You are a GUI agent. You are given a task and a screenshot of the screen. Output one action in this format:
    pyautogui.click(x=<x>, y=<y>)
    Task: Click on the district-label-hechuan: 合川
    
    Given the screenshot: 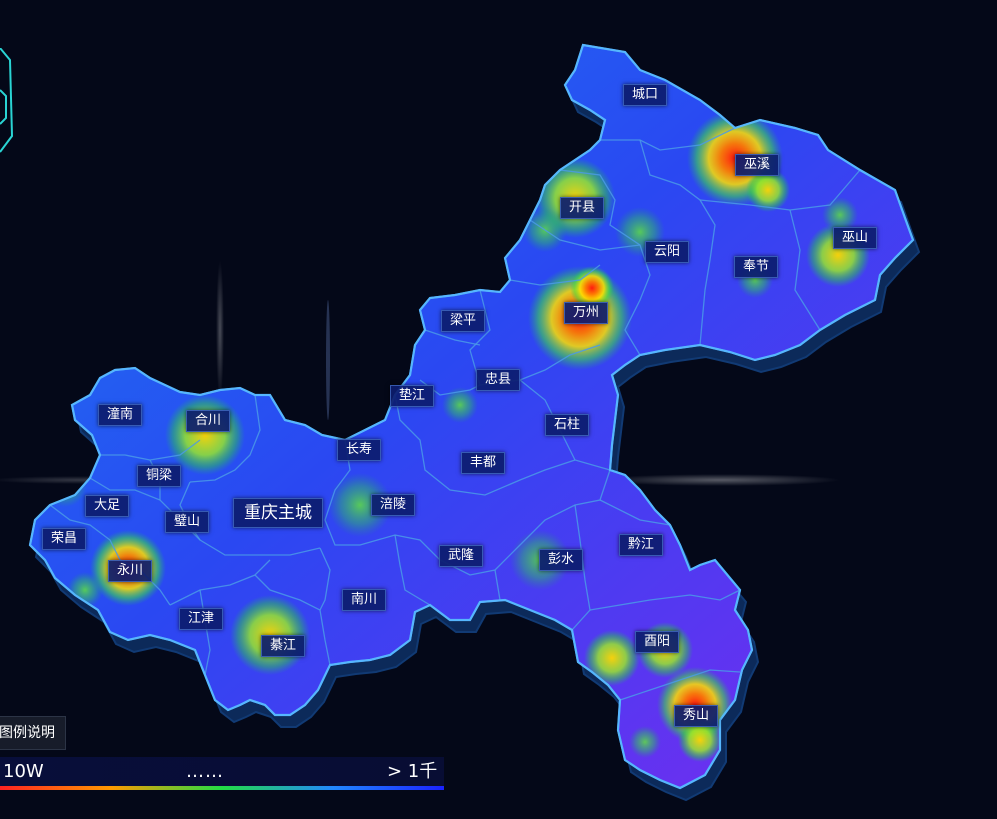 What is the action you would take?
    pyautogui.click(x=208, y=421)
    